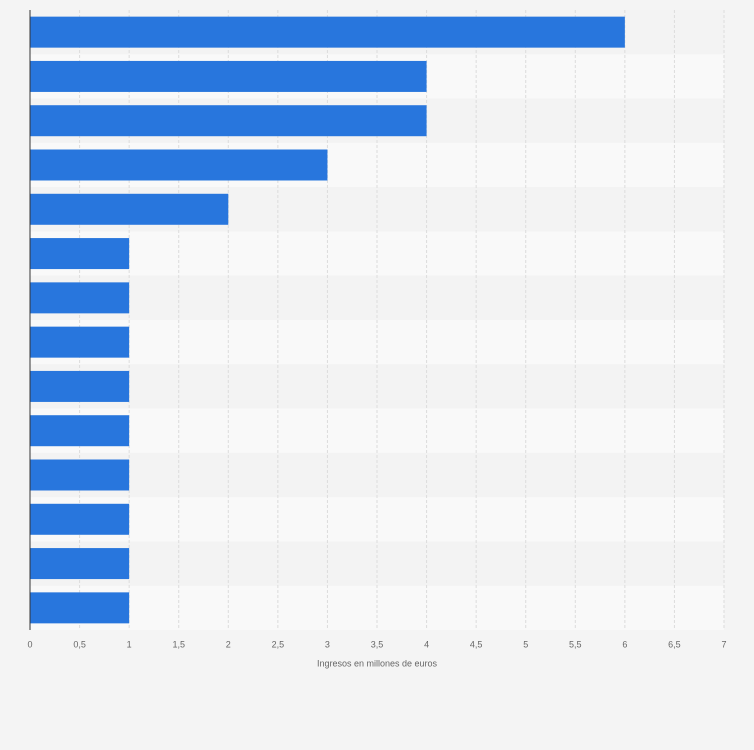  Describe the element at coordinates (575, 644) in the screenshot. I see `x-tick-label: 5,5` at that location.